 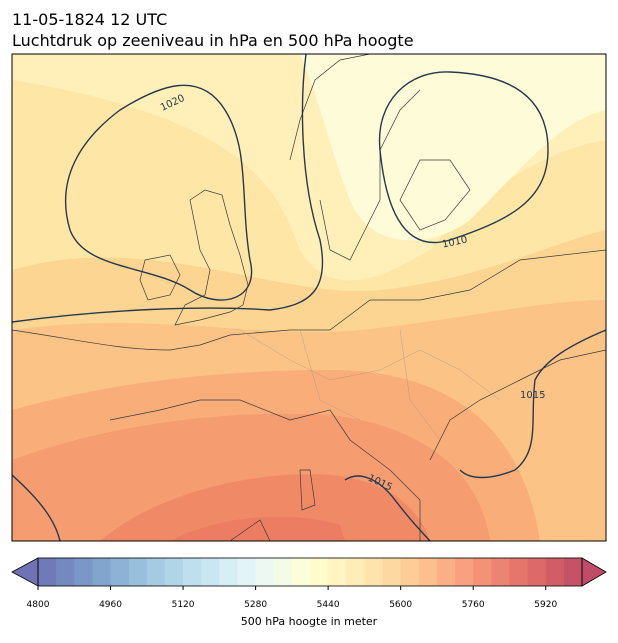 What do you see at coordinates (38, 605) in the screenshot?
I see `colorbar-tick-label: 4800` at bounding box center [38, 605].